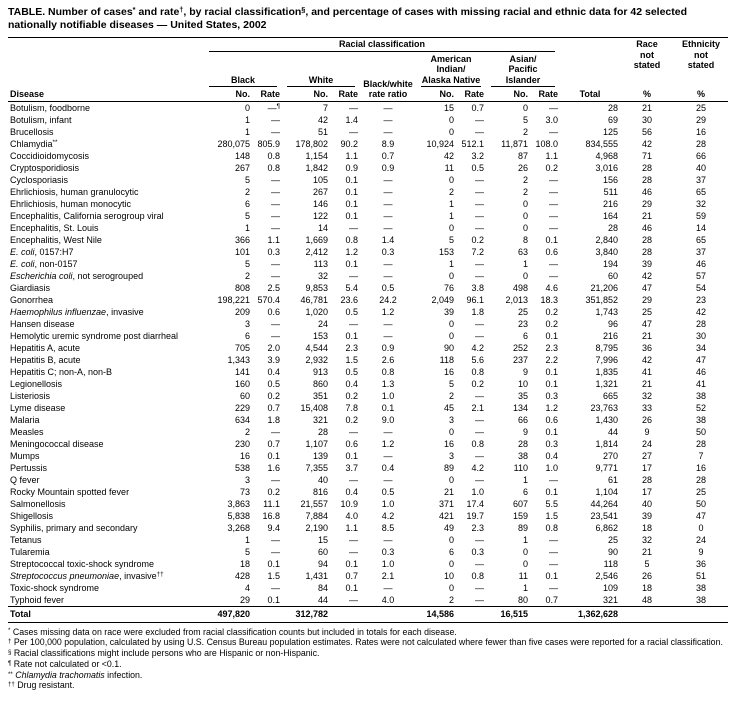 The image size is (736, 701). What do you see at coordinates (316, 443) in the screenshot?
I see `value-cell: 1,107` at bounding box center [316, 443].